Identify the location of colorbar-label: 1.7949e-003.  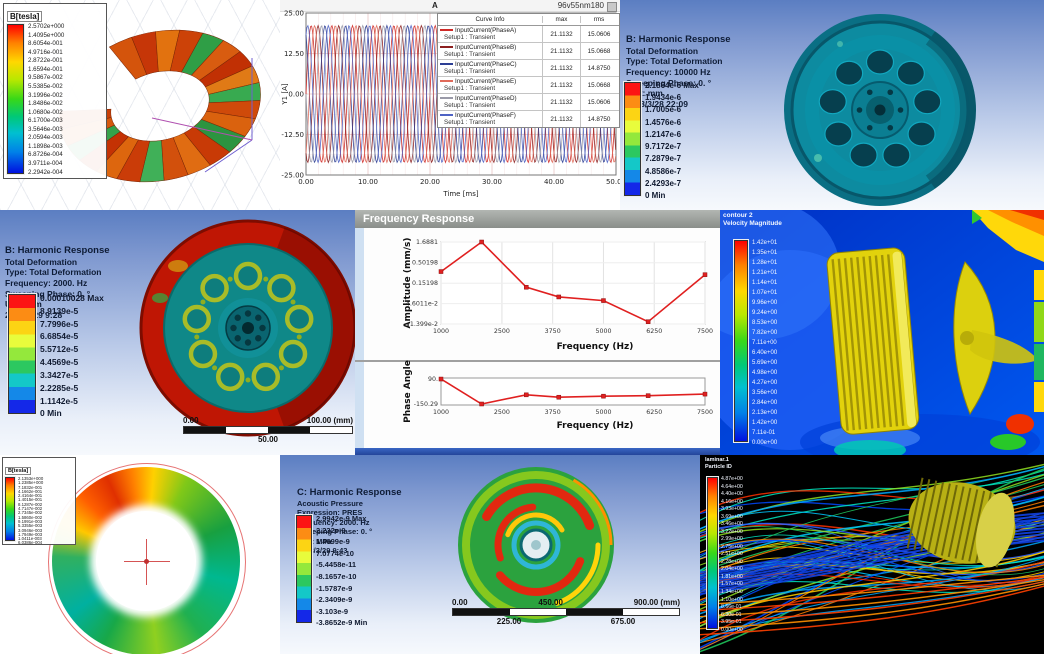
(30, 534).